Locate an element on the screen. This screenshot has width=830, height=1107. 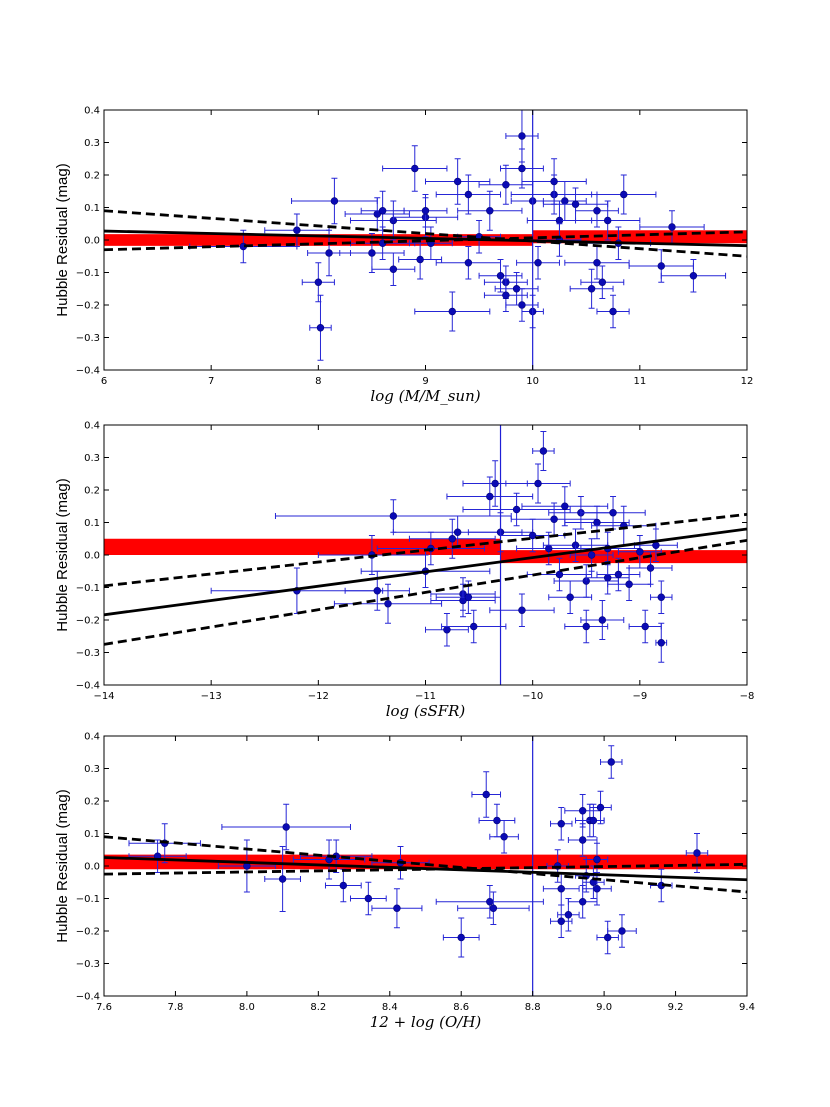
metallicity-xtick-label: 8.4 is located at coordinates (390, 1007).